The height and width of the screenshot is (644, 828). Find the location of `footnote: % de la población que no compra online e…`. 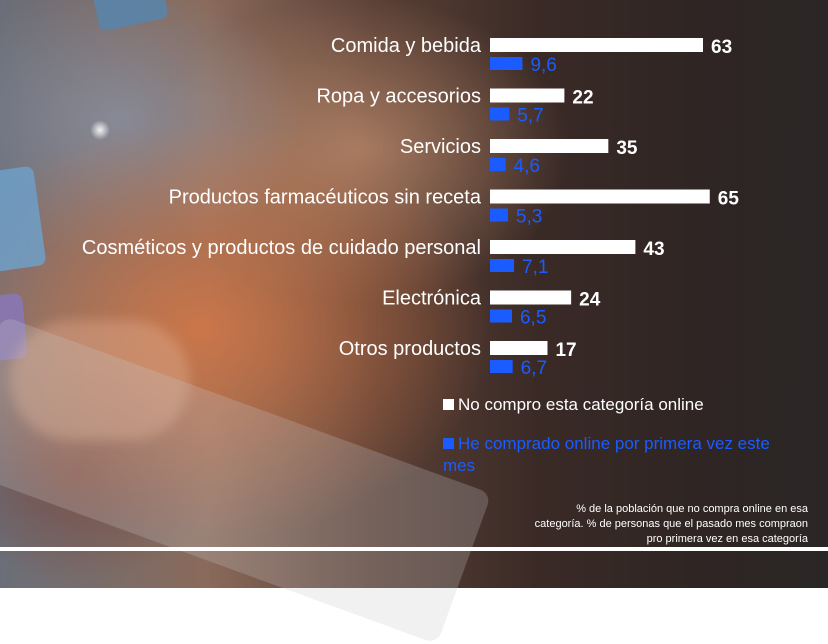

footnote: % de la población que no compra online e… is located at coordinates (639, 524).